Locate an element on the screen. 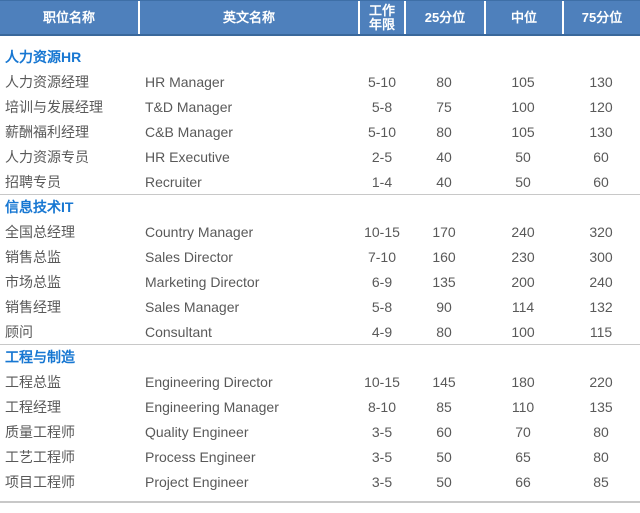 This screenshot has height=513, width=640. header-percentile-75: 75分位 is located at coordinates (602, 17).